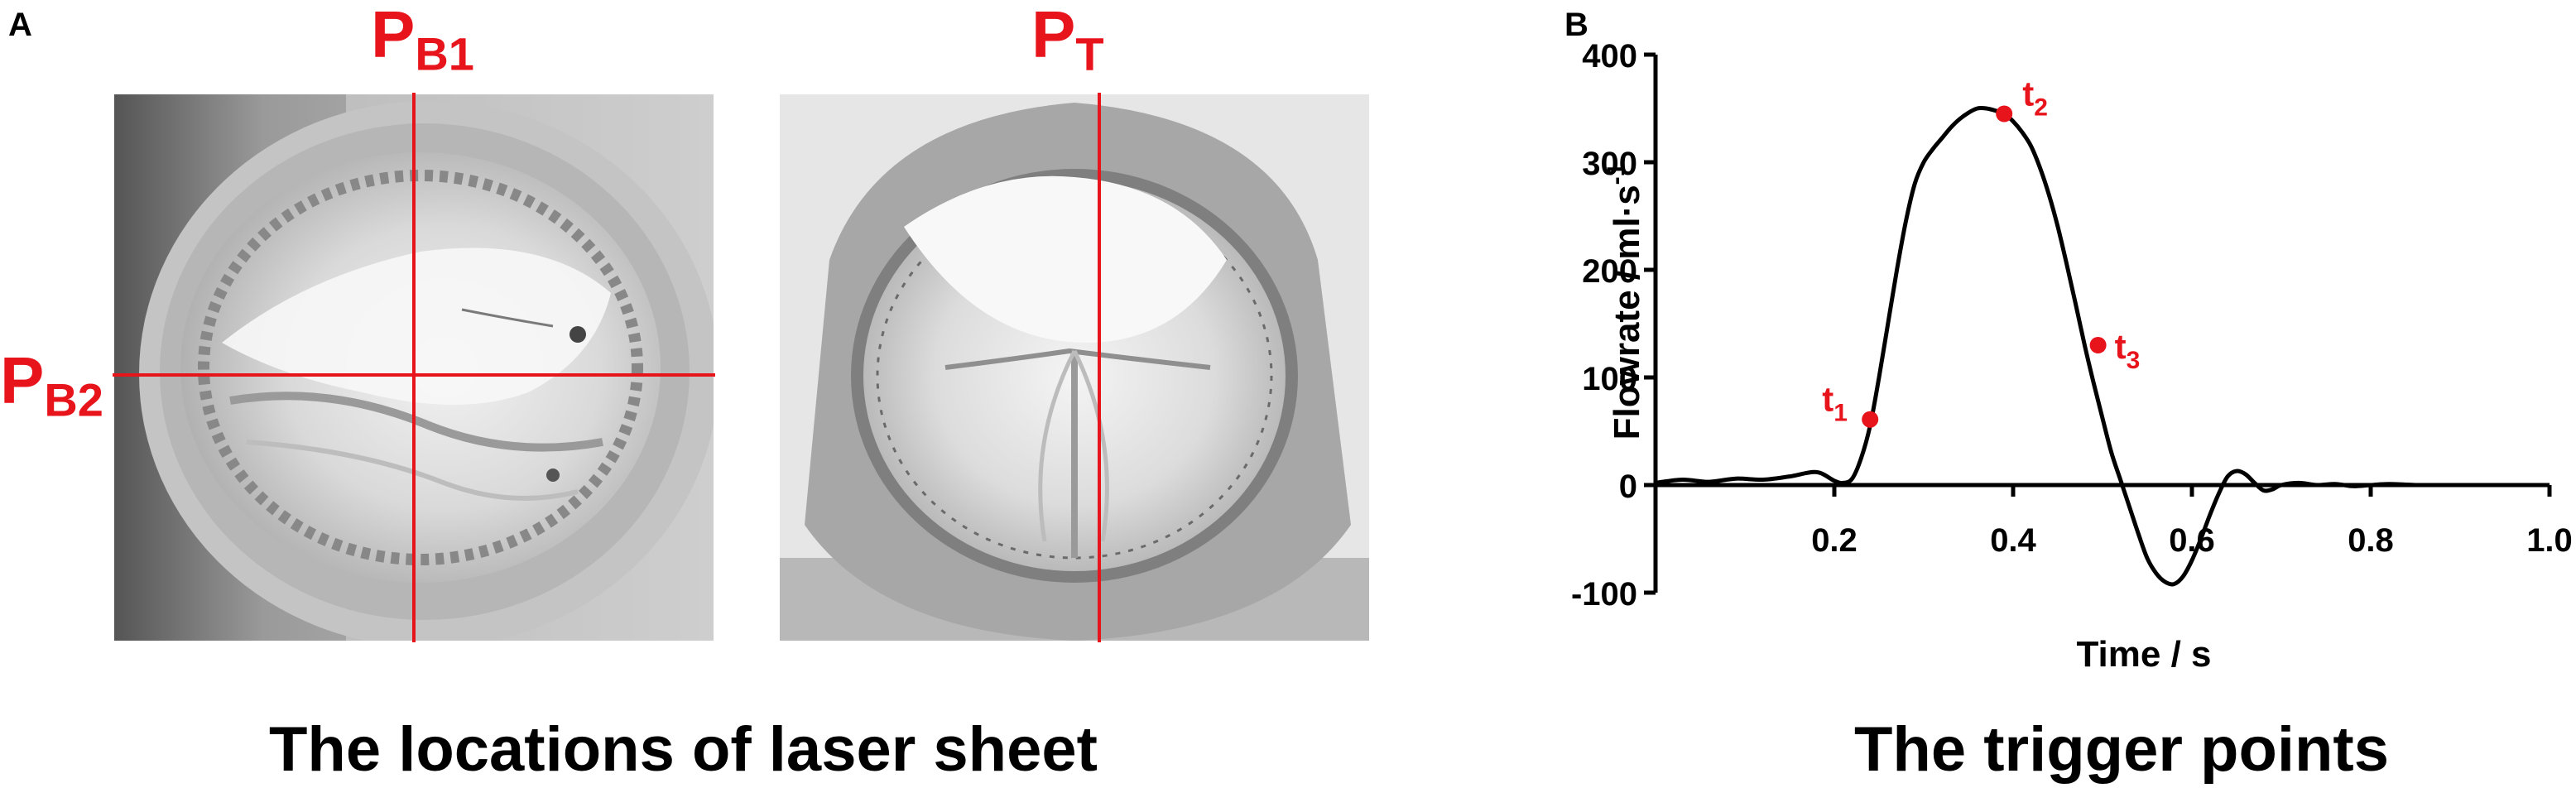 The width and height of the screenshot is (2576, 788). Describe the element at coordinates (422, 40) in the screenshot. I see `label-pb1: PB1` at that location.